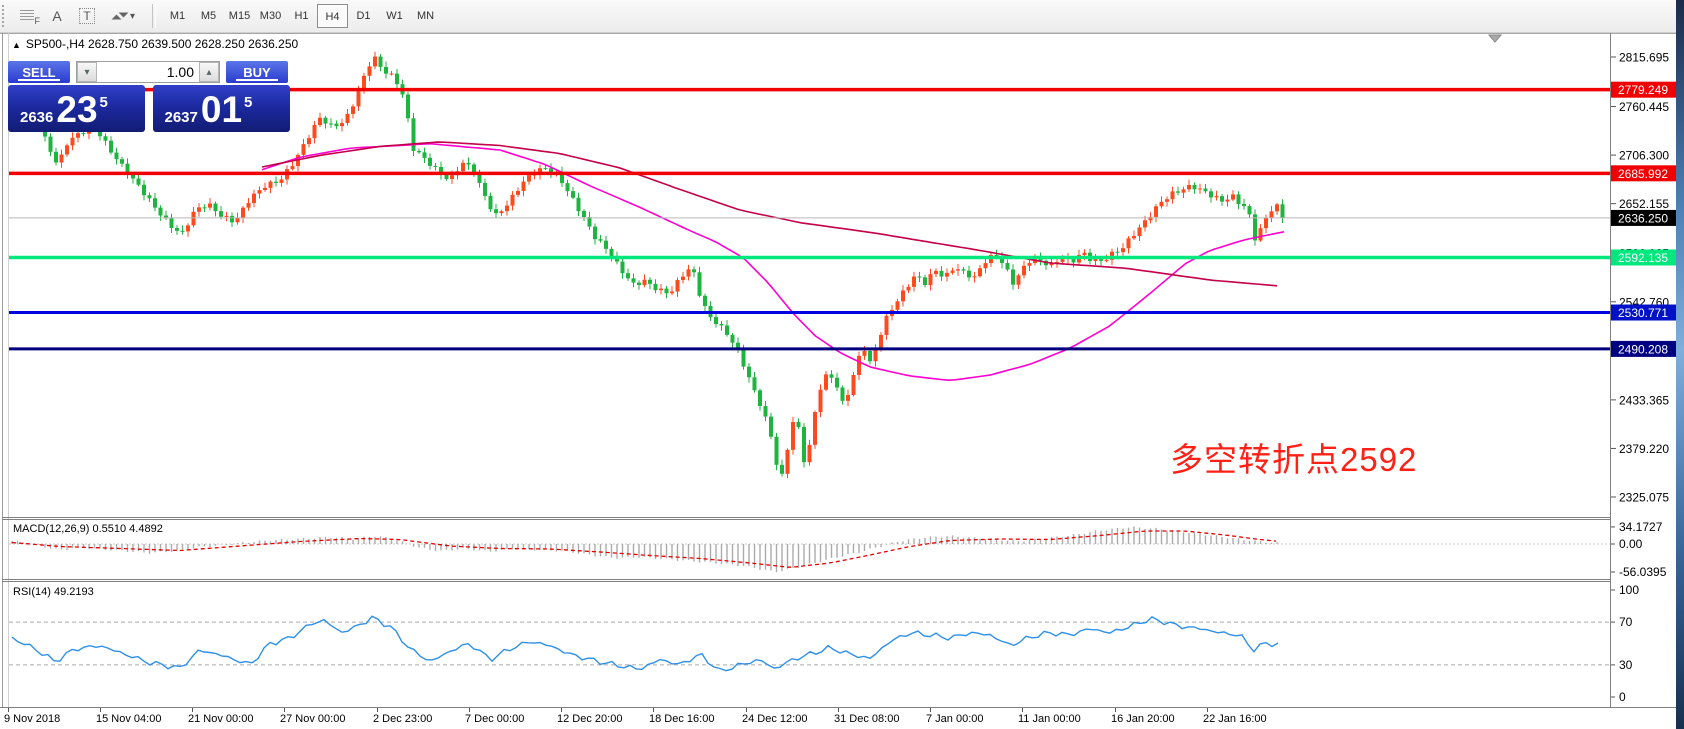 The image size is (1684, 729). Describe the element at coordinates (270, 16) in the screenshot. I see `timeframe-button-M30: M30` at that location.